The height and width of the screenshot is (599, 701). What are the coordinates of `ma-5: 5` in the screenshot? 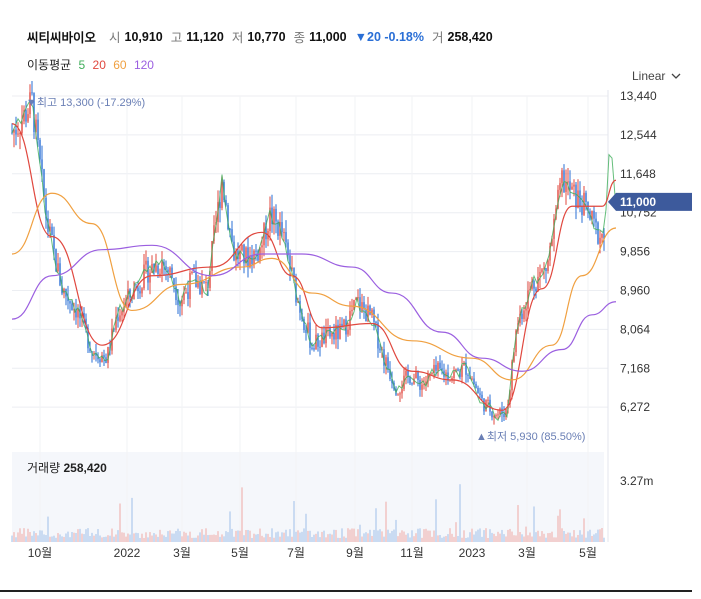 It's located at (82, 65).